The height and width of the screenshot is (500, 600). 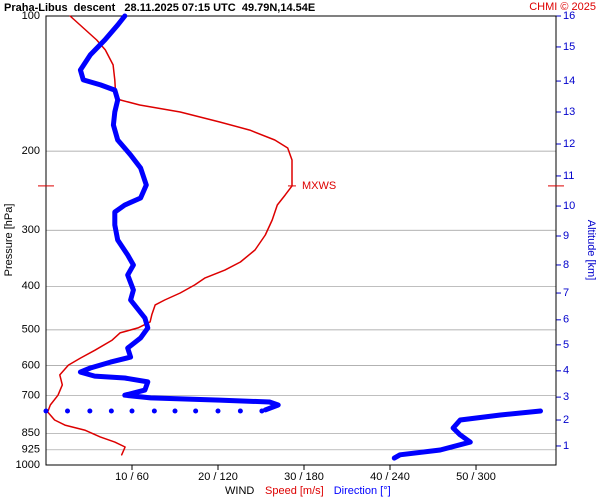 What do you see at coordinates (132, 477) in the screenshot?
I see `x-tick-label: 10 / 60` at bounding box center [132, 477].